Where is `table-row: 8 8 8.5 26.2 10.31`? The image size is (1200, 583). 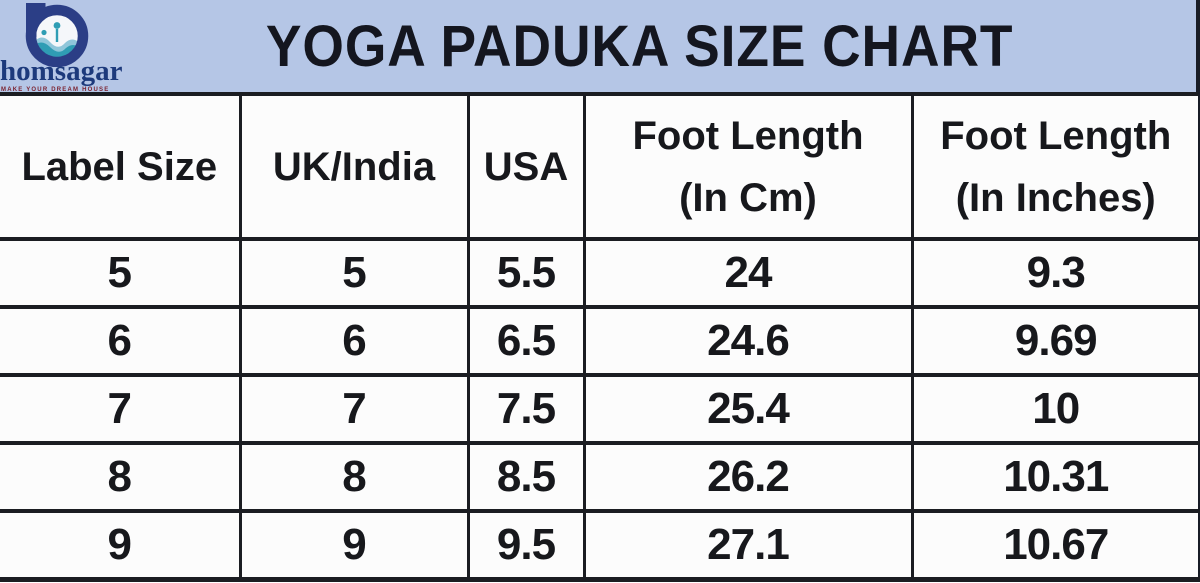 table-row: 8 8 8.5 26.2 10.31 is located at coordinates (600, 477).